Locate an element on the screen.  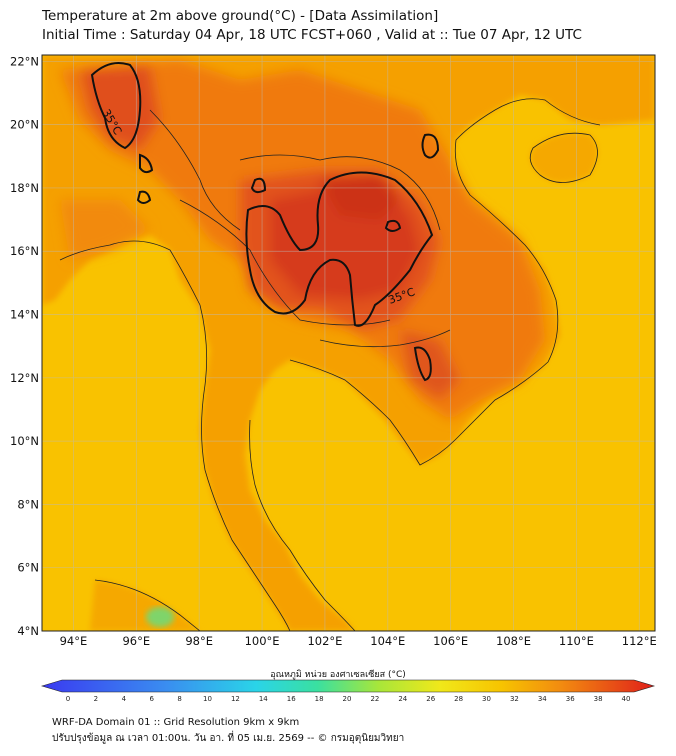
colorbar-tick-label: 14 is located at coordinates (263, 699).